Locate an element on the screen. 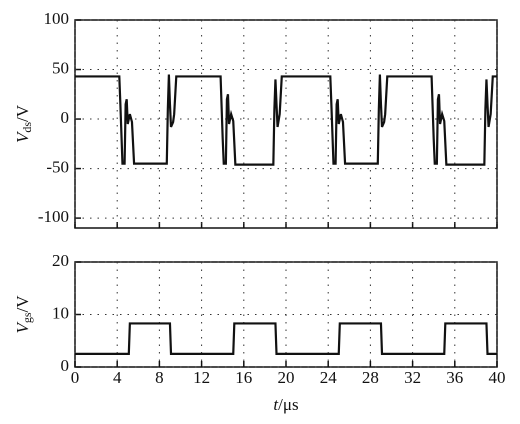  y-tick-label: 10 is located at coordinates (60, 312).